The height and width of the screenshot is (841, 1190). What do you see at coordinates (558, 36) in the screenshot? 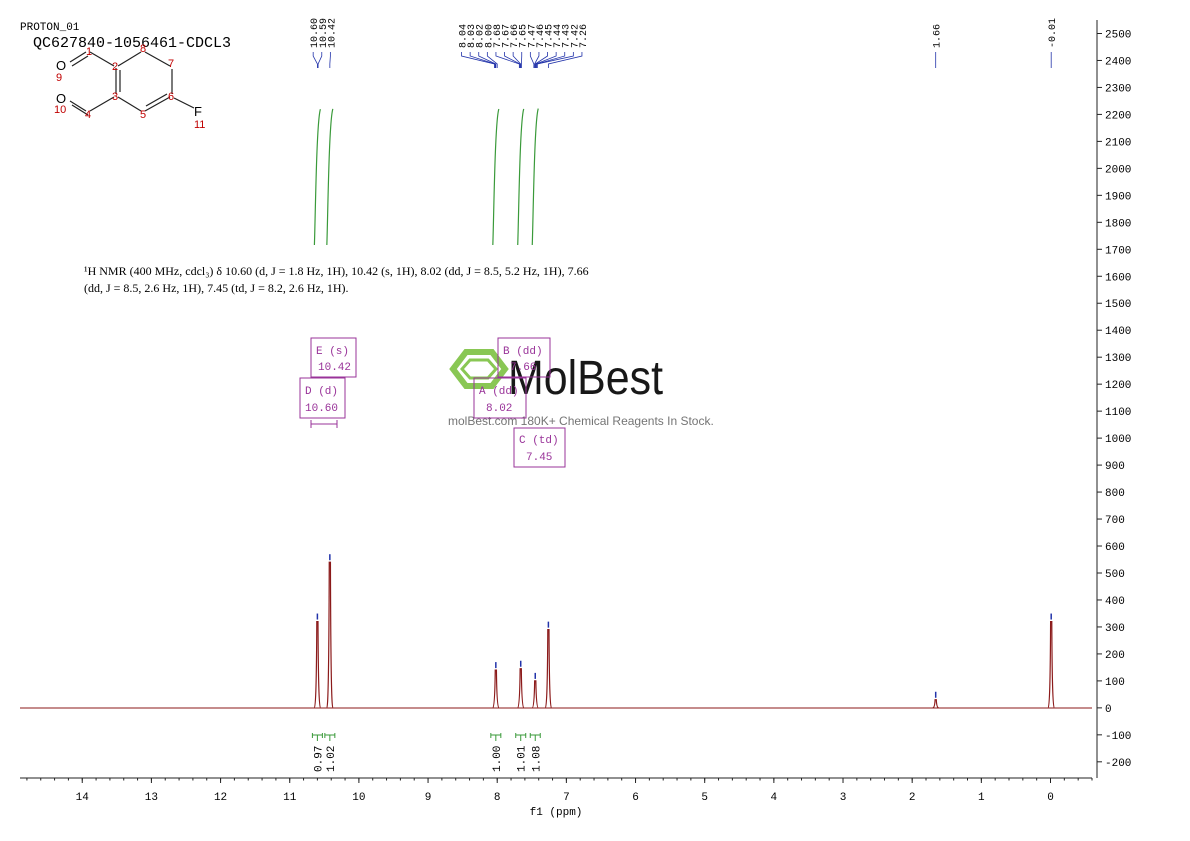
I see `peak-label: 7.44` at bounding box center [558, 36].